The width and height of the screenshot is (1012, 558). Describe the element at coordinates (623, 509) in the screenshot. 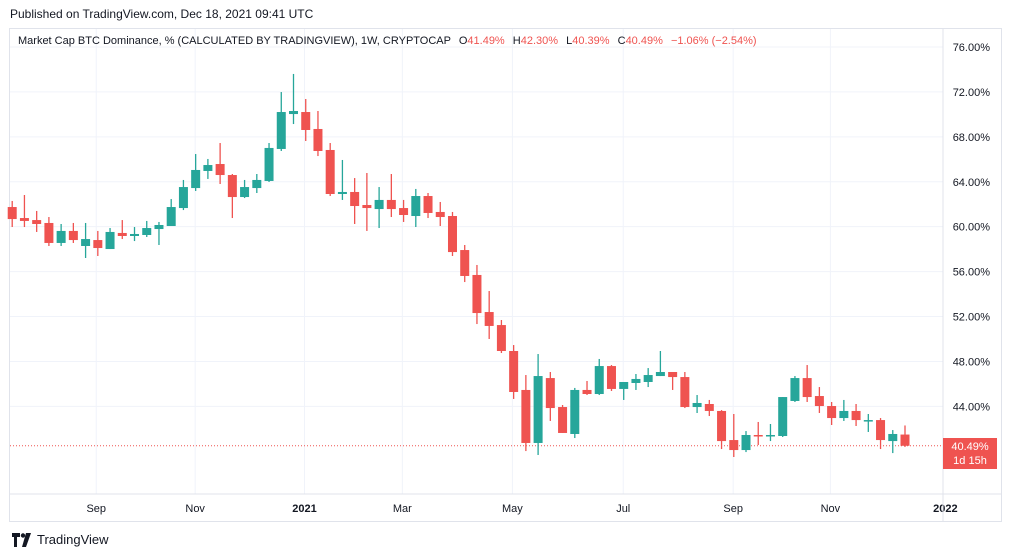

I see `x-tick-label: Jul` at that location.